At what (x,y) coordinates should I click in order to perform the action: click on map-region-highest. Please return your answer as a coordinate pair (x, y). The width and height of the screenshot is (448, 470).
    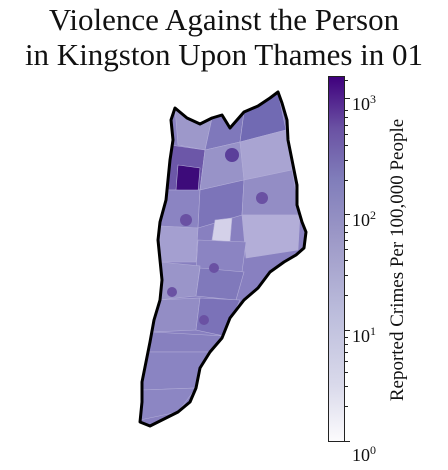
    Looking at the image, I should click on (188, 178).